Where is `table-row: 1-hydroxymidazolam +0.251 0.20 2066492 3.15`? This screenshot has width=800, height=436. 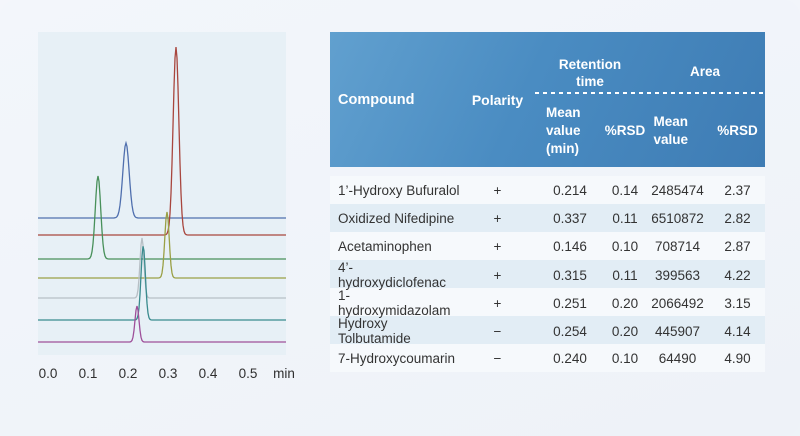 table-row: 1-hydroxymidazolam +0.251 0.20 2066492 3.15 is located at coordinates (547, 303).